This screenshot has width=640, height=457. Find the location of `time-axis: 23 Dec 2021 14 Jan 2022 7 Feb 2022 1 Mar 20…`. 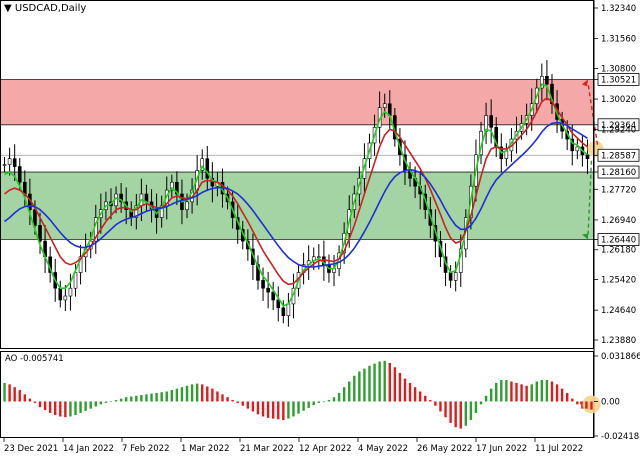

time-axis: 23 Dec 2021 14 Jan 2022 7 Feb 2022 1 Mar 20… is located at coordinates (293, 446).